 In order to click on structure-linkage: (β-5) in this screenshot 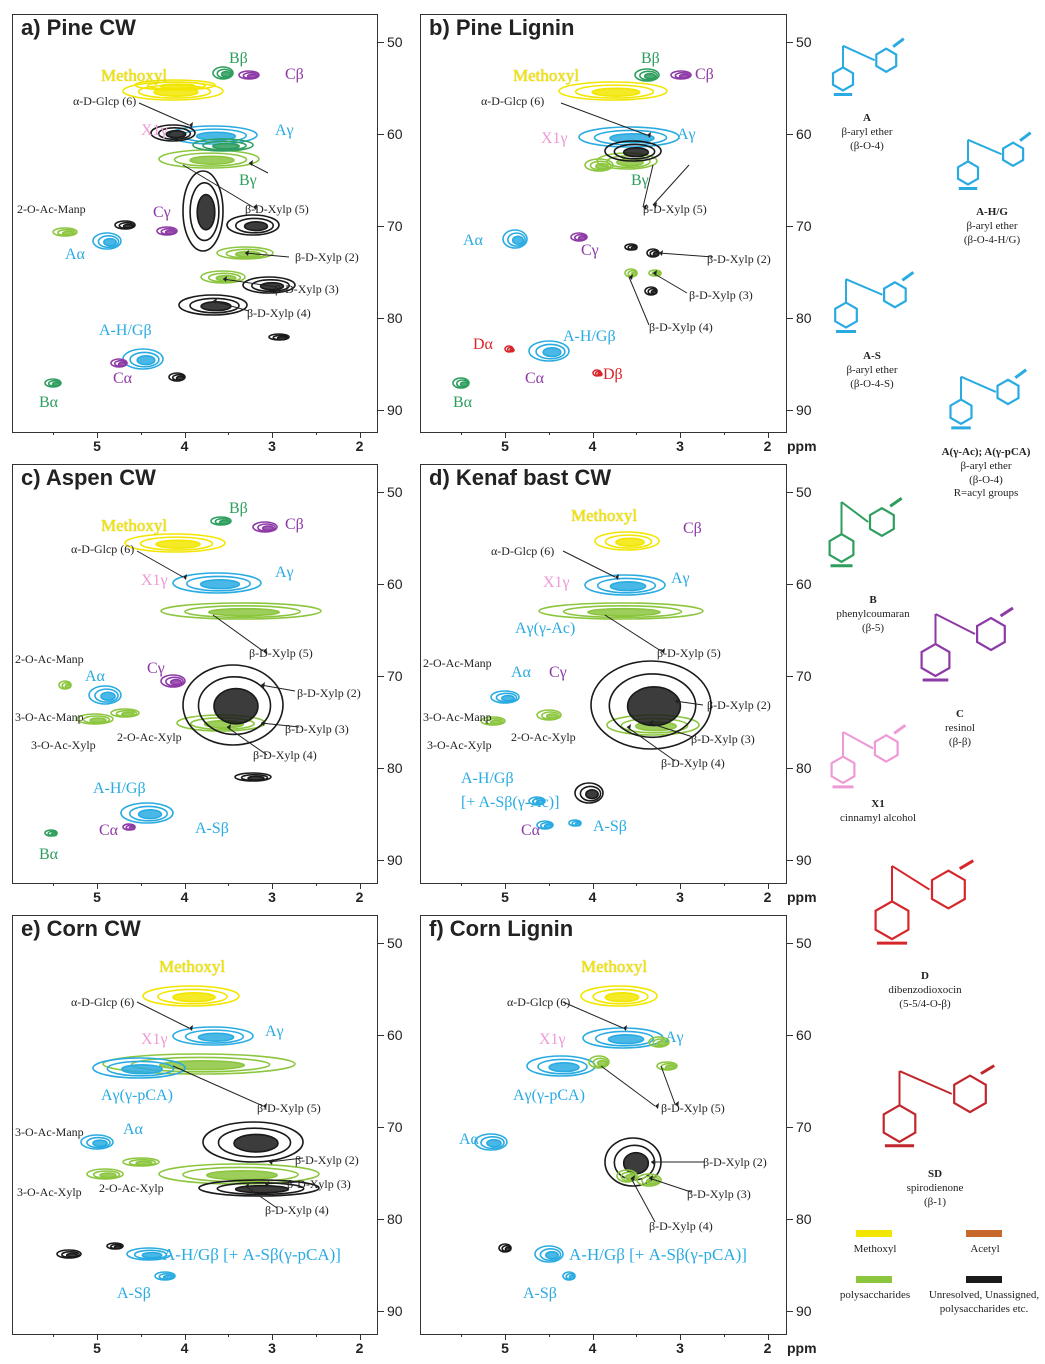, I will do `click(873, 627)`.